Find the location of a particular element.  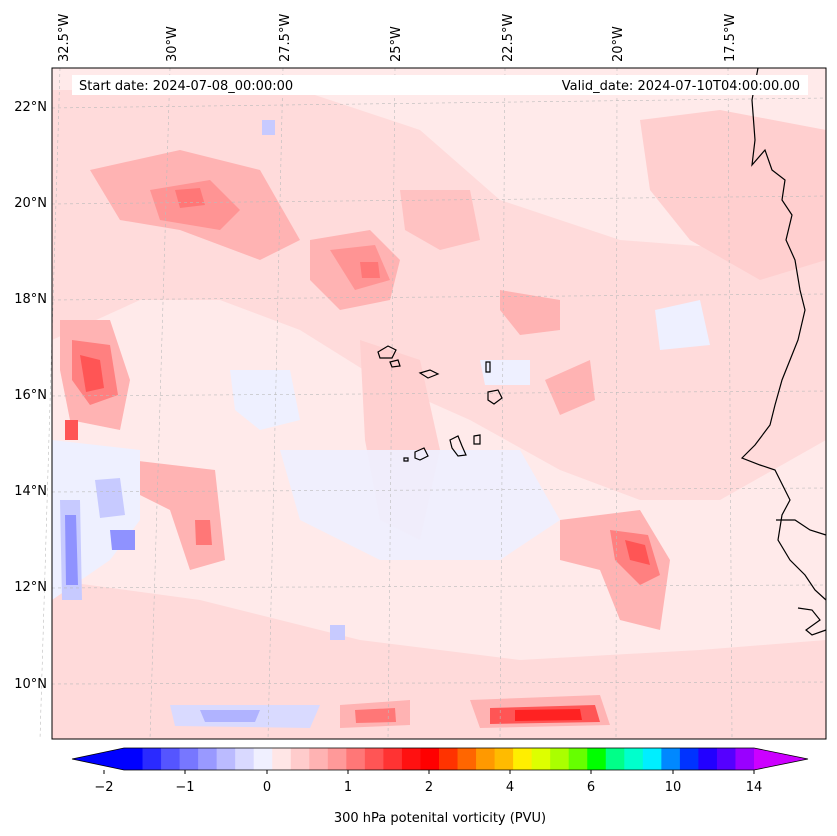

gambia-coast is located at coordinates (801, 527).